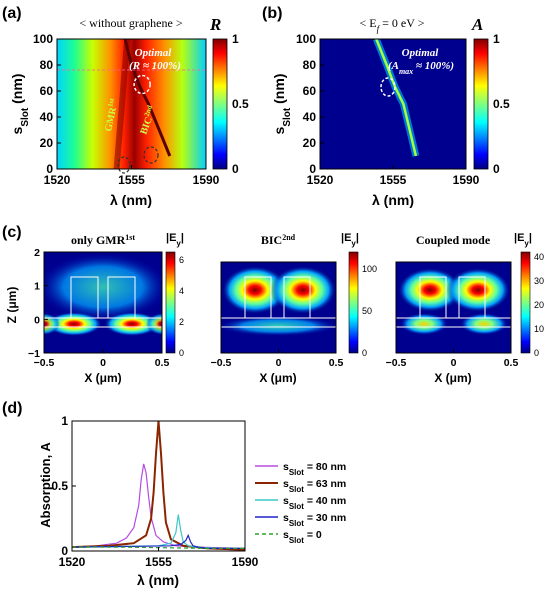  Describe the element at coordinates (314, 469) in the screenshot. I see `legend-label-0: sSlot = 80 nm` at that location.